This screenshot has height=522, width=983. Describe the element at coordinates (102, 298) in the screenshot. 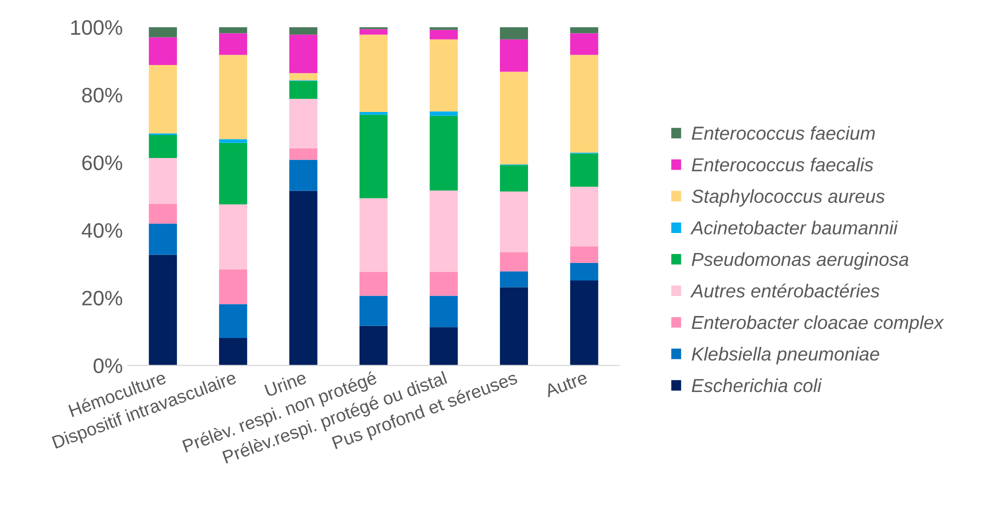

I see `y-tick-label: 20%` at that location.